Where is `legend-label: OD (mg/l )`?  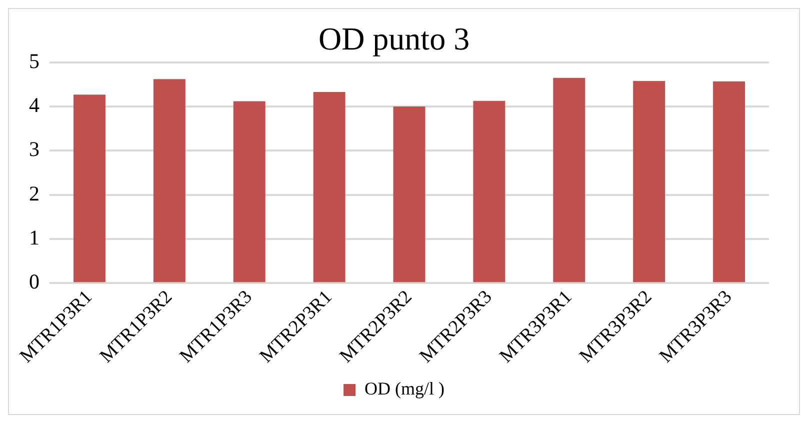
legend-label: OD (mg/l ) is located at coordinates (404, 388).